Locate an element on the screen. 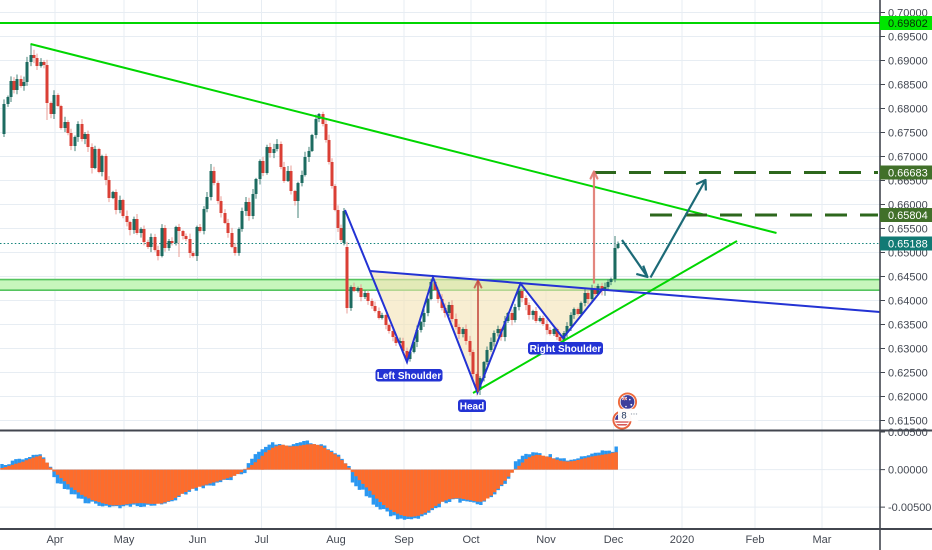 The width and height of the screenshot is (932, 550). svg-text: 0.65188 is located at coordinates (908, 245).